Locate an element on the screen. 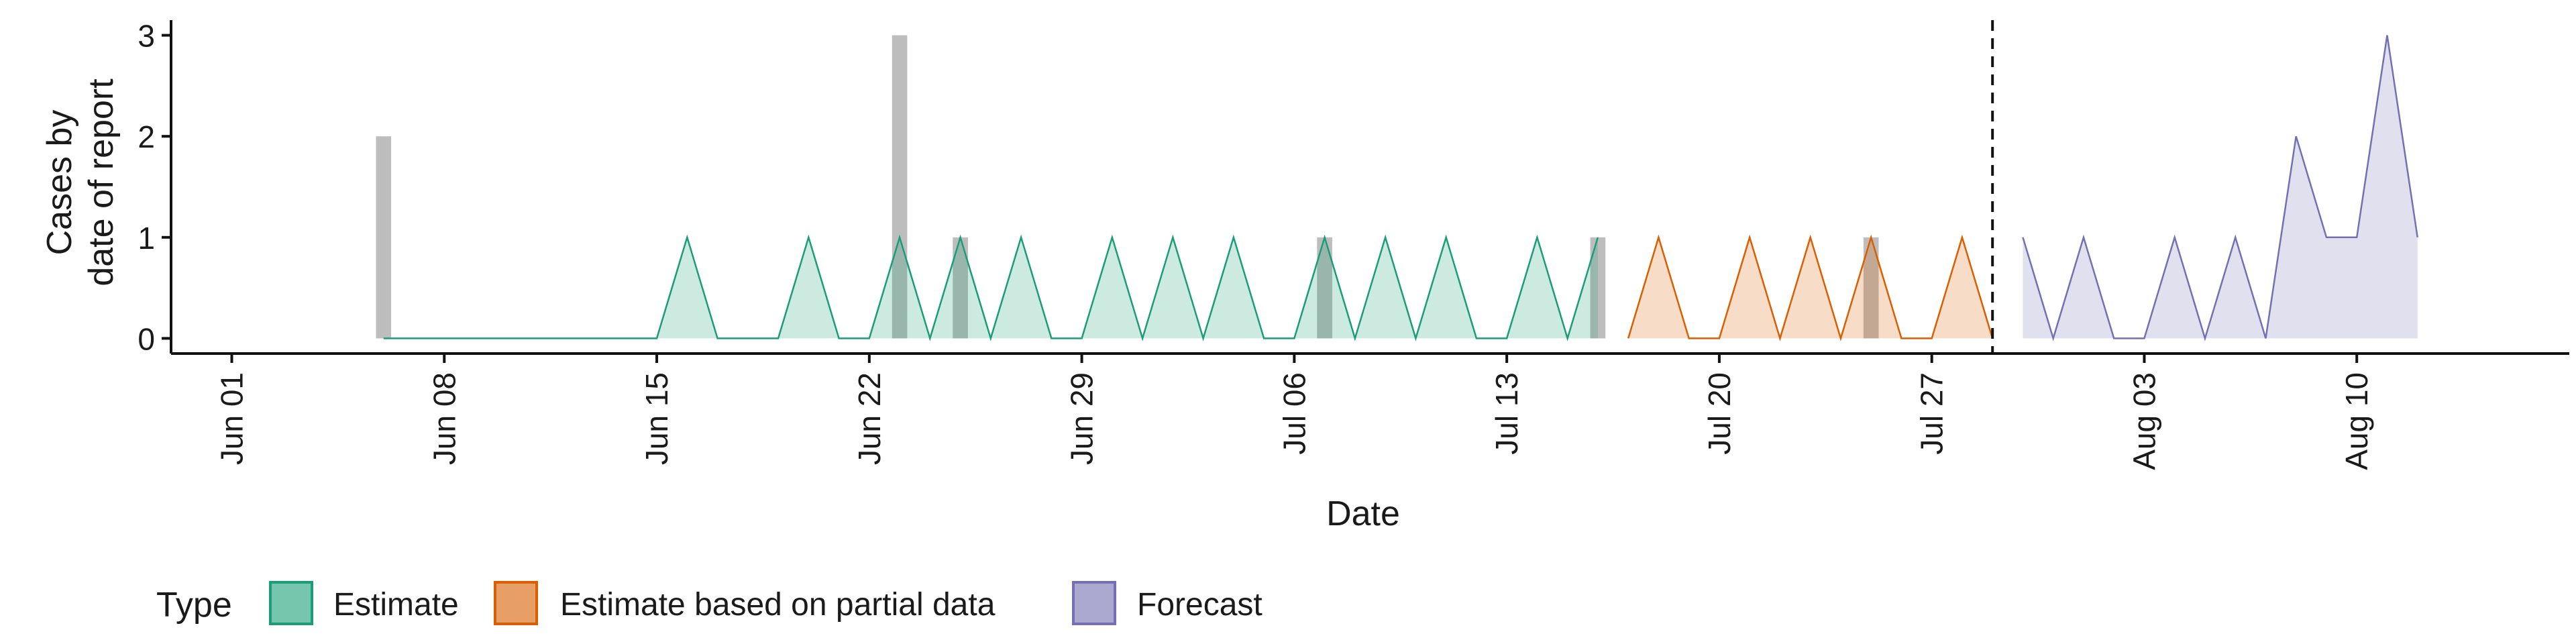  legend-key-partial is located at coordinates (516, 603).